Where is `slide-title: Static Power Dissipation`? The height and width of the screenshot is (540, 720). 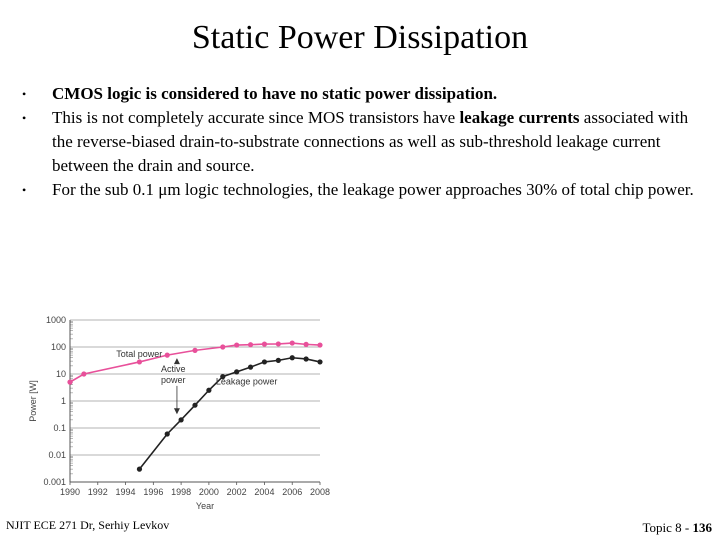 slide-title: Static Power Dissipation is located at coordinates (360, 37).